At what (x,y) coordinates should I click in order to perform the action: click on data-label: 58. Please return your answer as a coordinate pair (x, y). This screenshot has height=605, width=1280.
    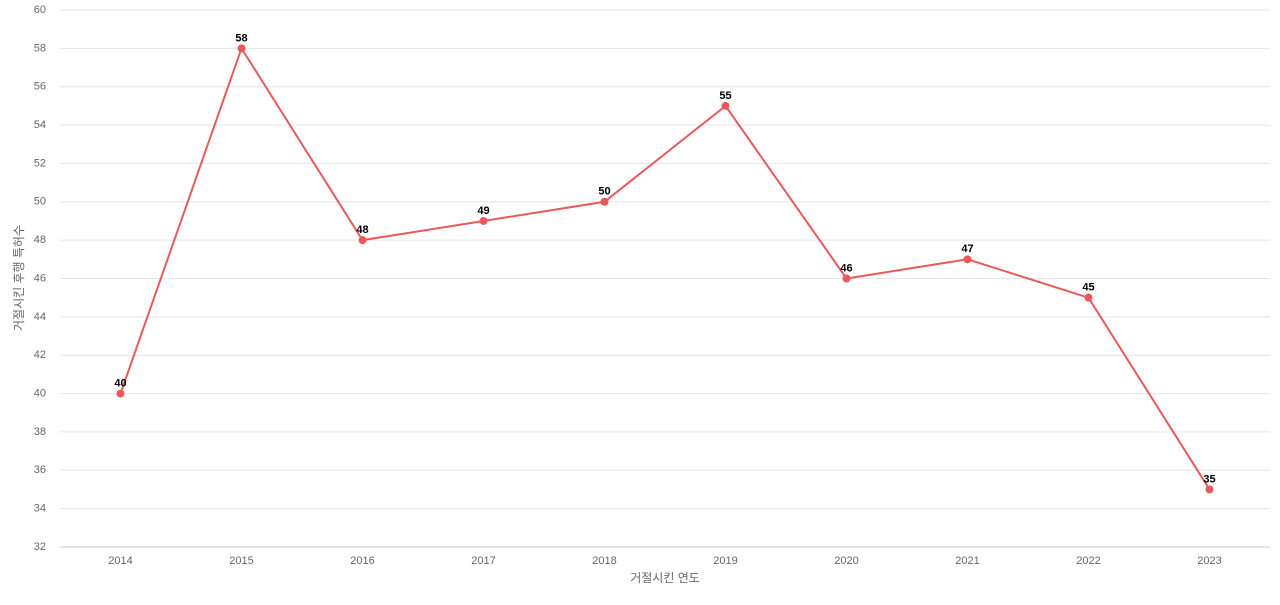
    Looking at the image, I should click on (241, 38).